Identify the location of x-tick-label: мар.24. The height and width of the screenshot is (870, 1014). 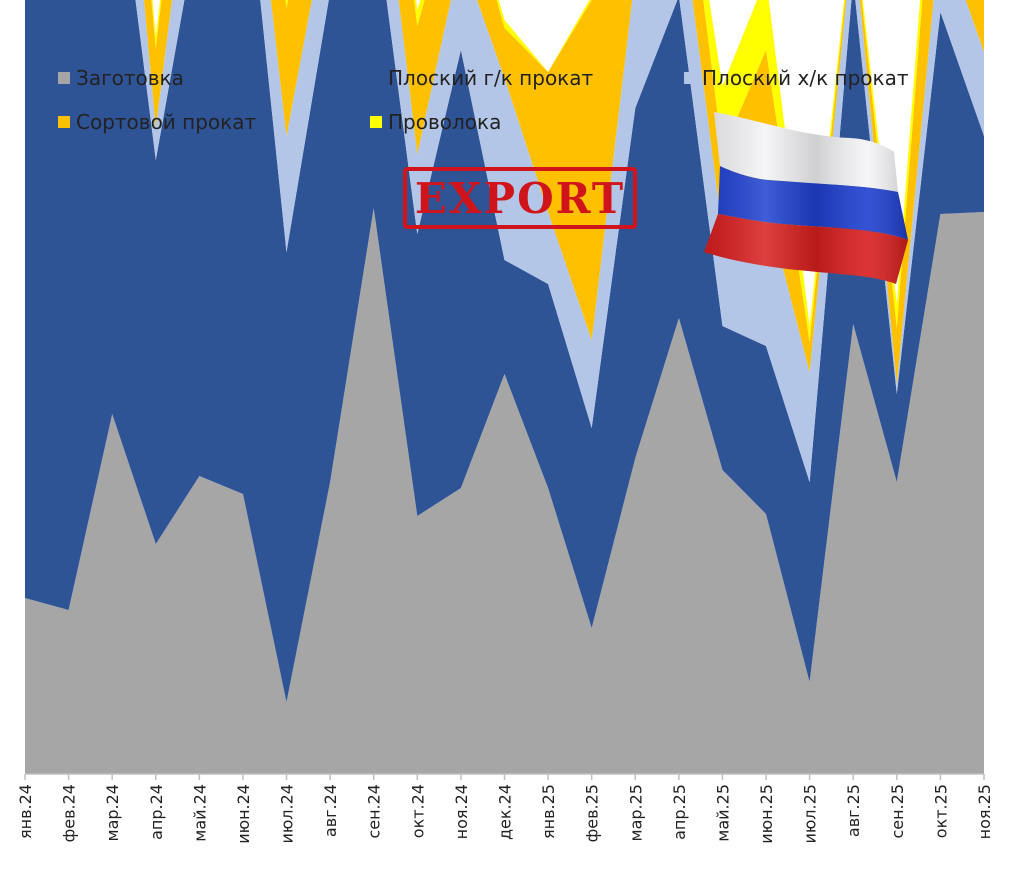
(112, 812).